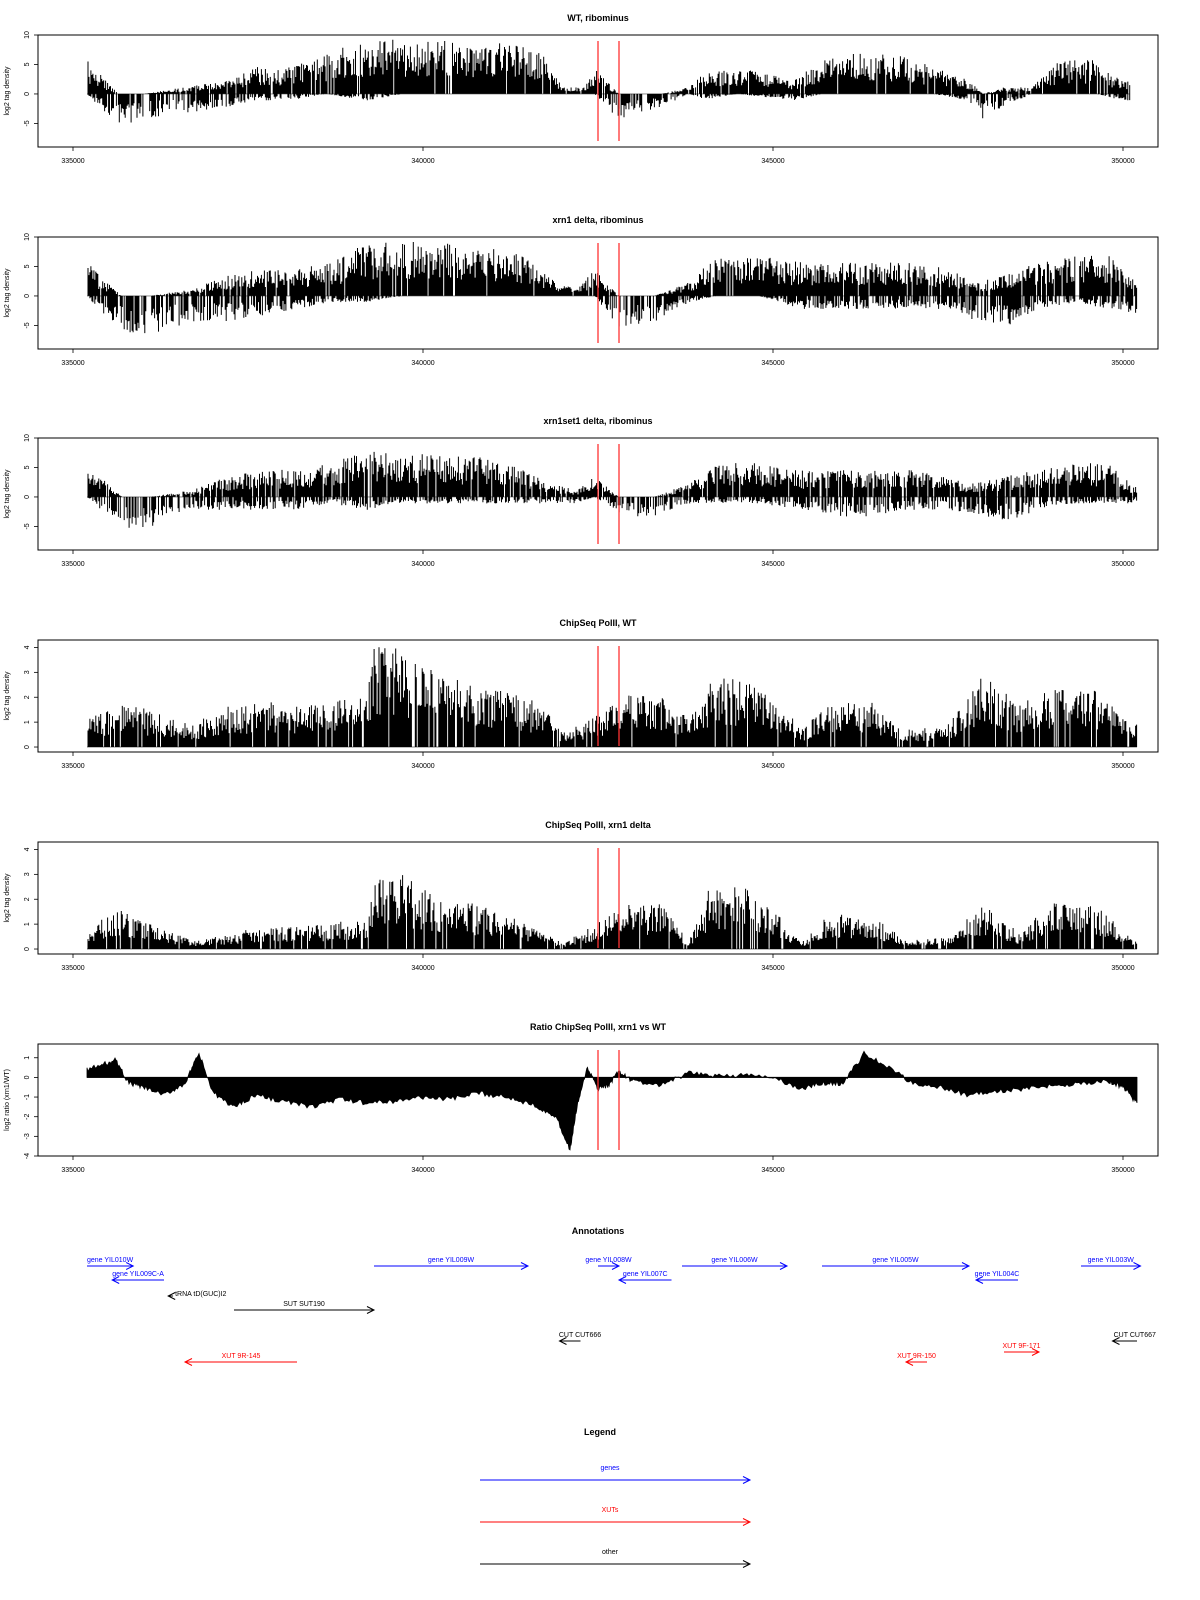 The width and height of the screenshot is (1200, 1600). What do you see at coordinates (610, 1510) in the screenshot?
I see `legend-label: XUTs` at bounding box center [610, 1510].